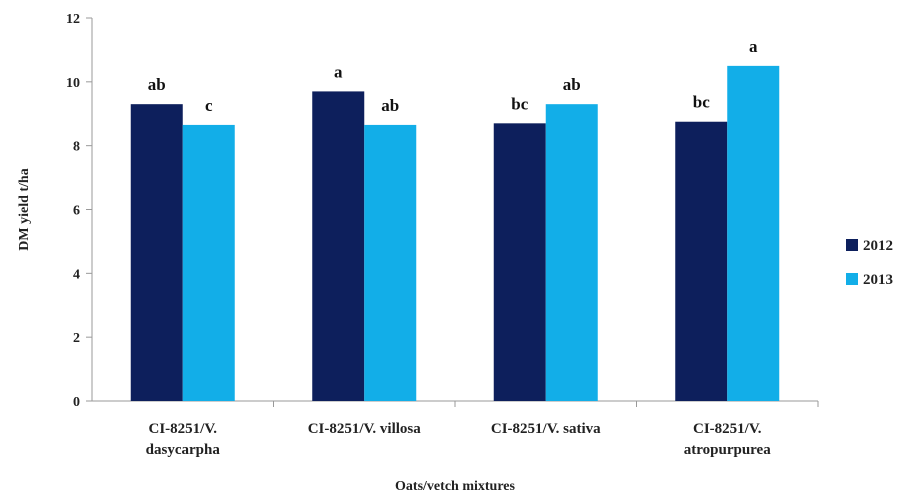 This screenshot has width=904, height=498. What do you see at coordinates (852, 279) in the screenshot?
I see `legend-swatch-2013` at bounding box center [852, 279].